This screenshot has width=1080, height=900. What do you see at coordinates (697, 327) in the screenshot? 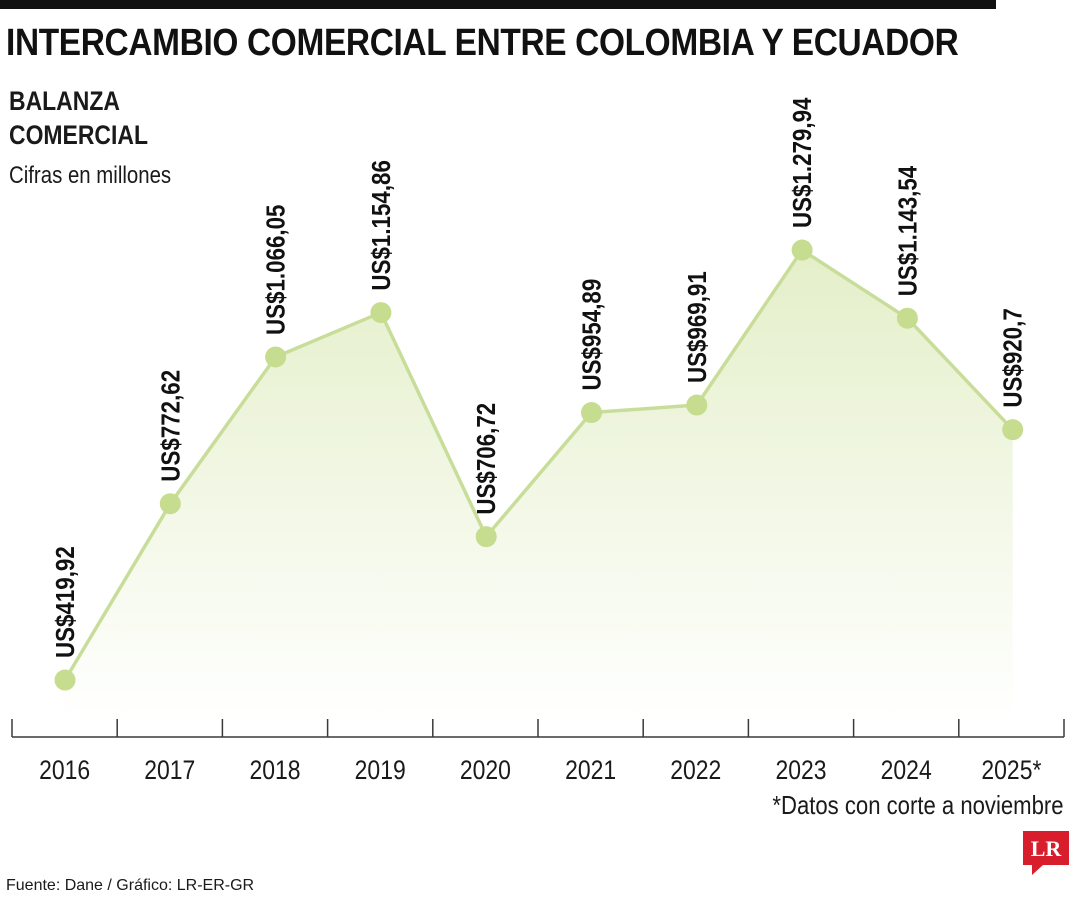
I see `data-label: US$969,91` at bounding box center [697, 327].